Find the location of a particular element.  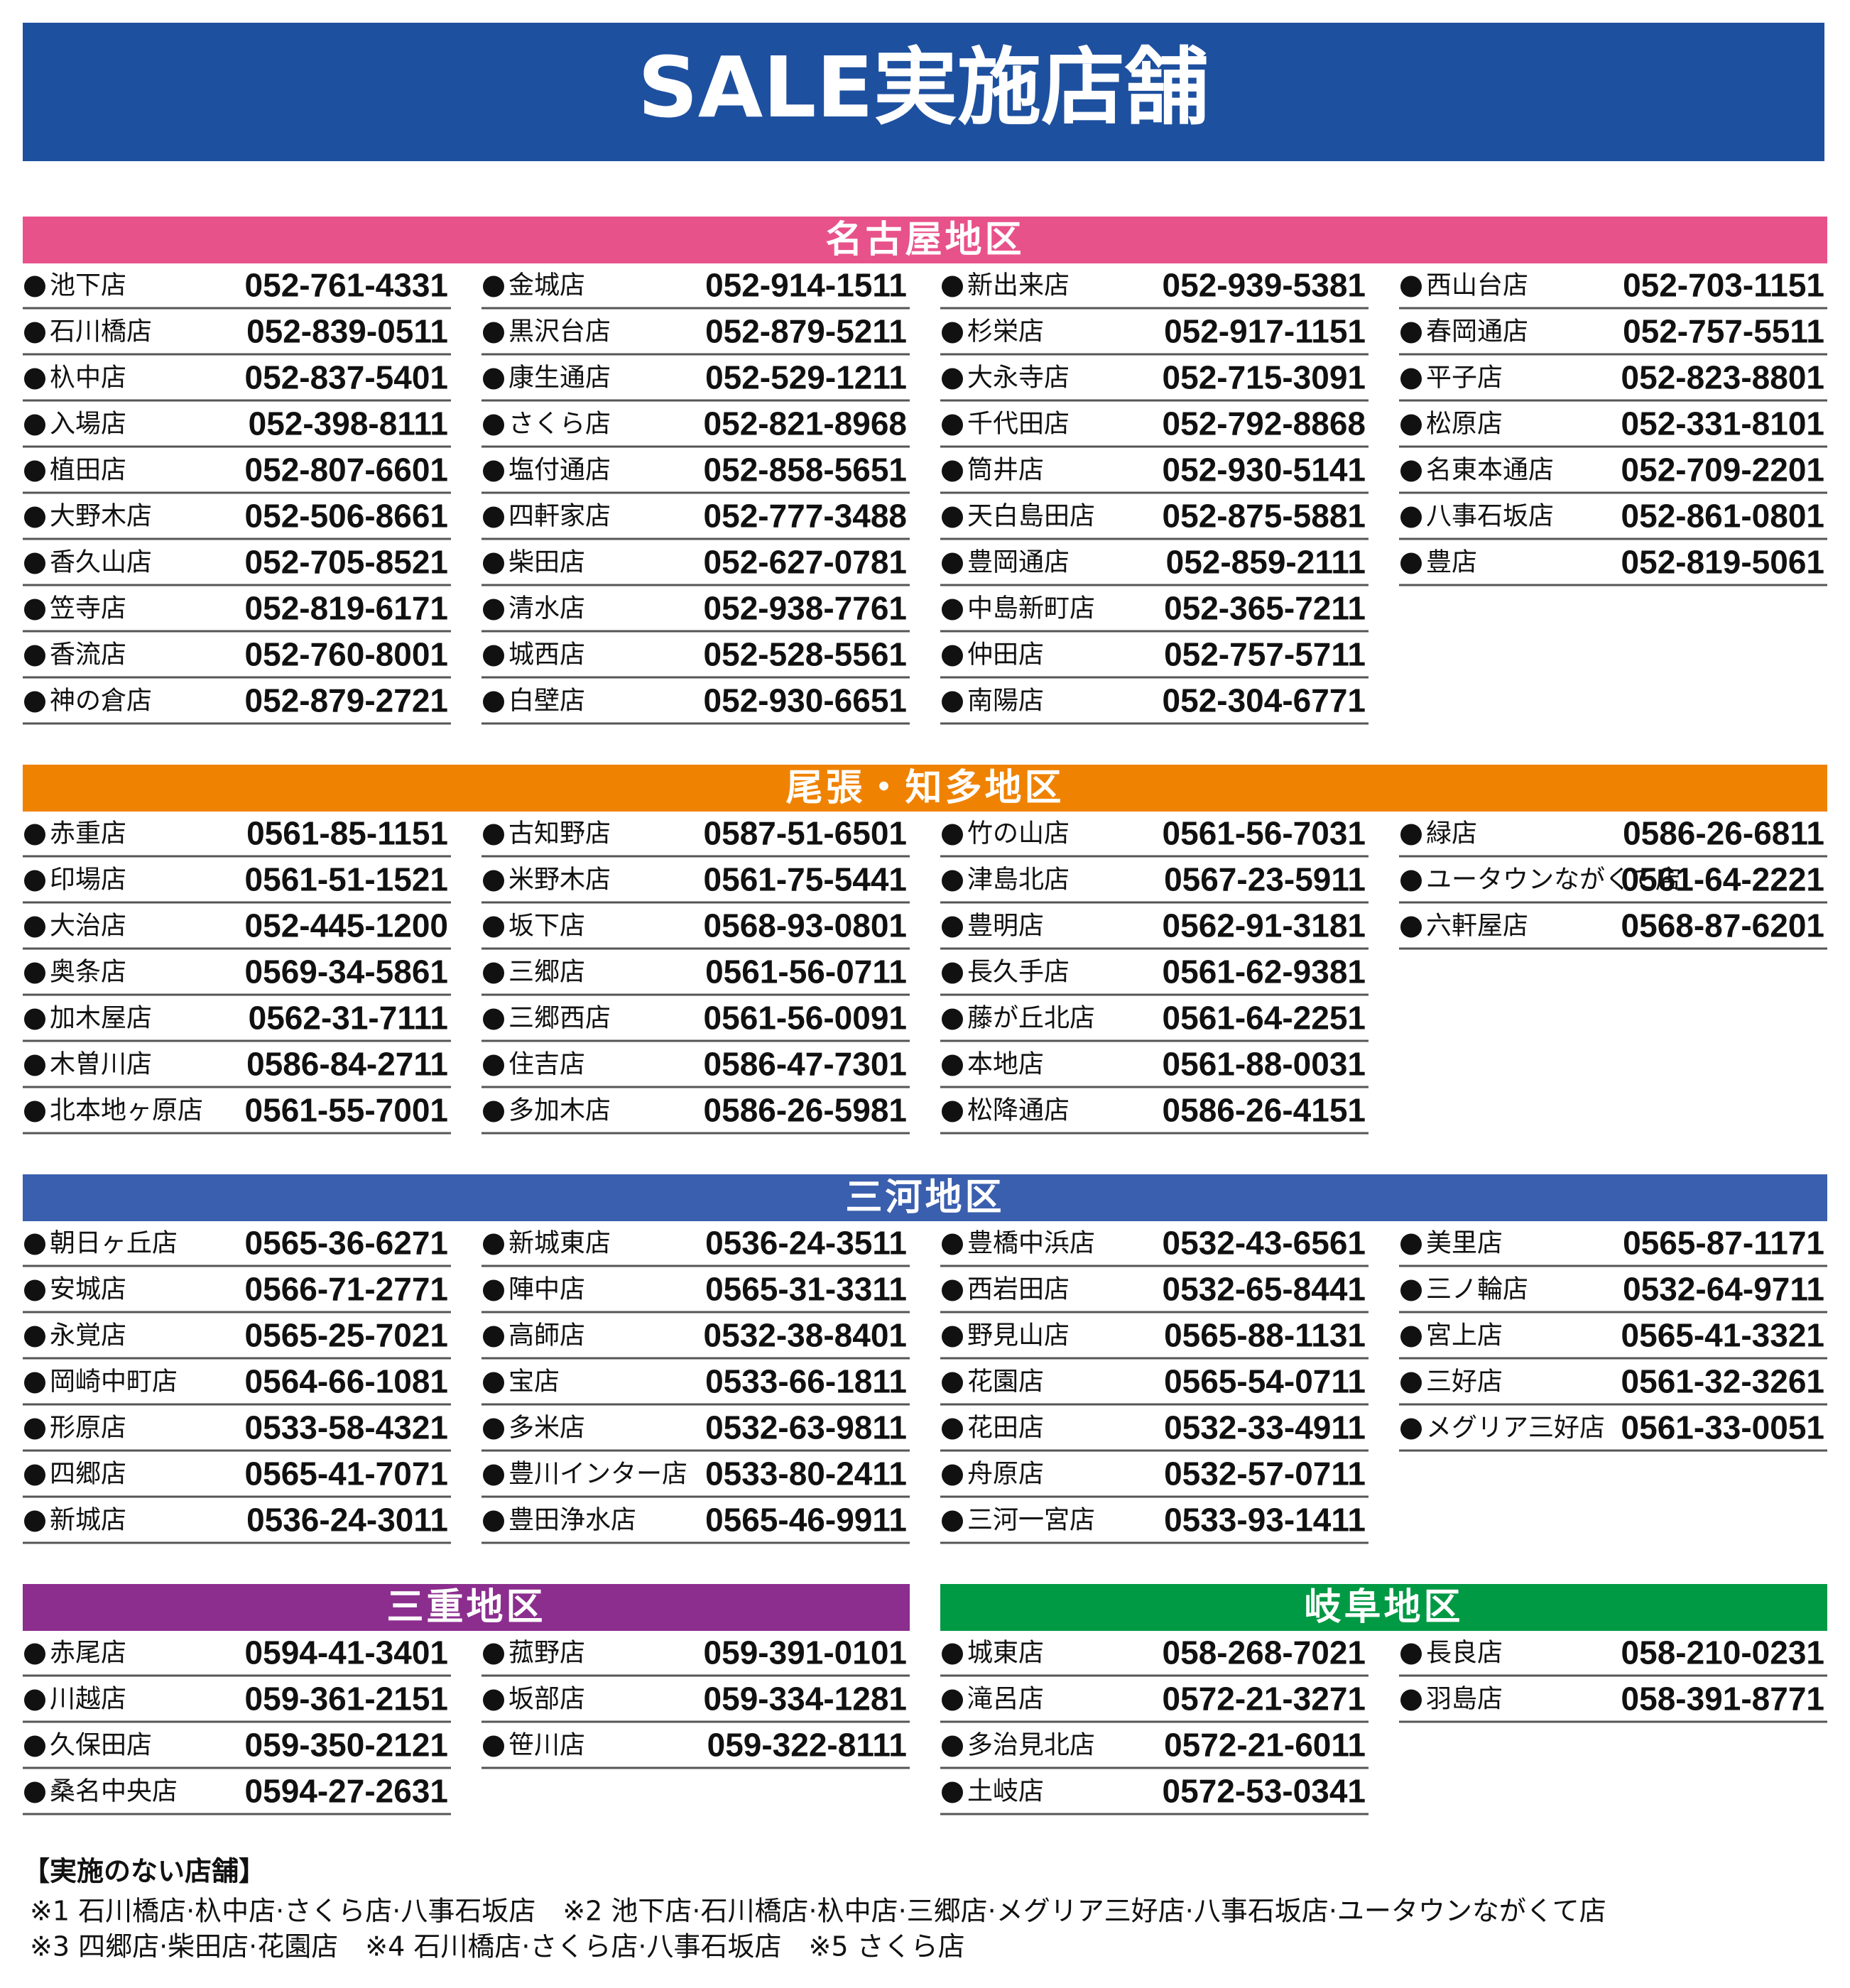

page-title: SALE実施店舗 is located at coordinates (923, 87).